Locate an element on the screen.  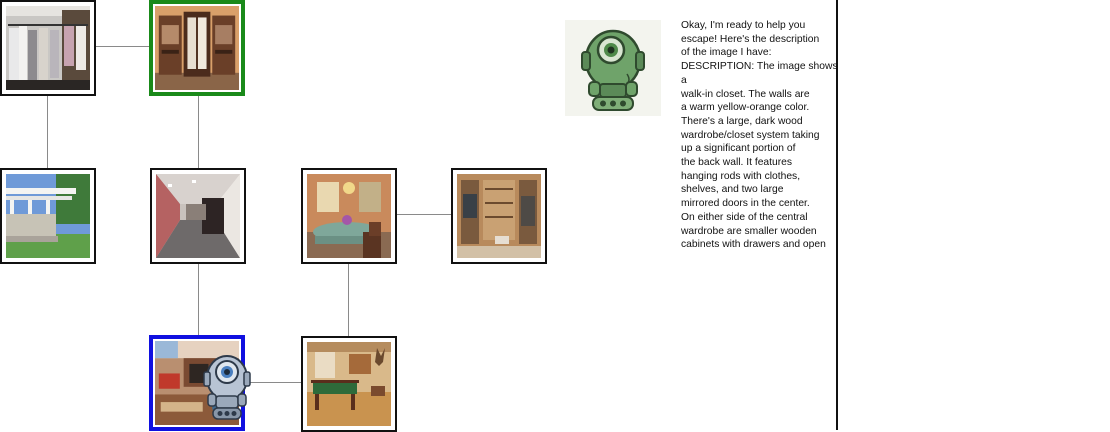
patio-pergola-image is located at coordinates (48, 216).